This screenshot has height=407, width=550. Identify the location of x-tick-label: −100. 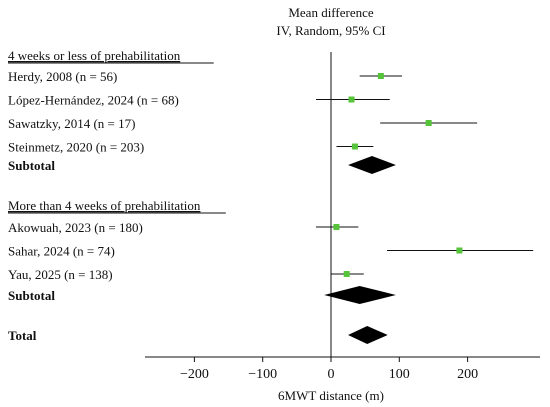
(262, 374).